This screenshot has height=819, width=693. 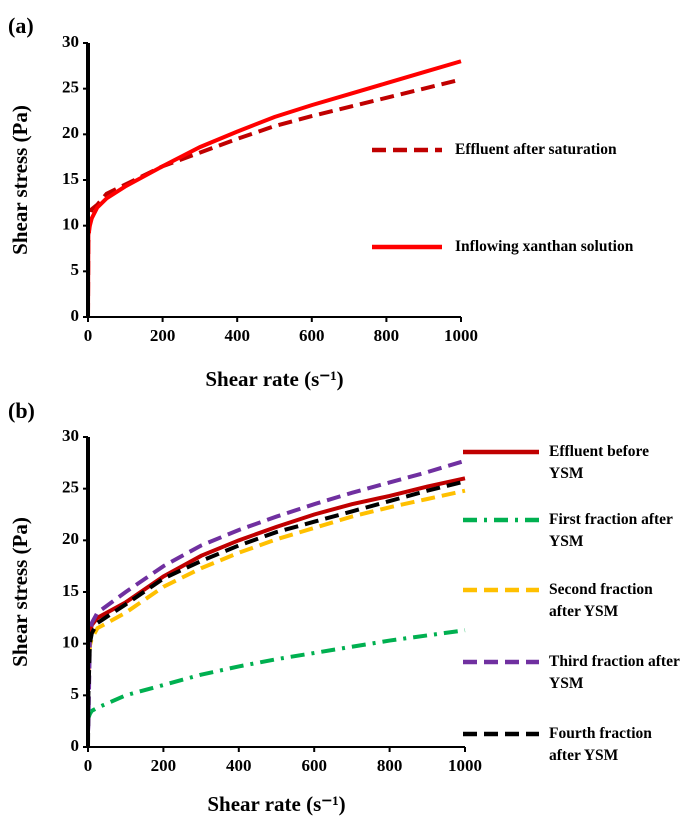 What do you see at coordinates (21, 25) in the screenshot?
I see `panel-label: (a)` at bounding box center [21, 25].